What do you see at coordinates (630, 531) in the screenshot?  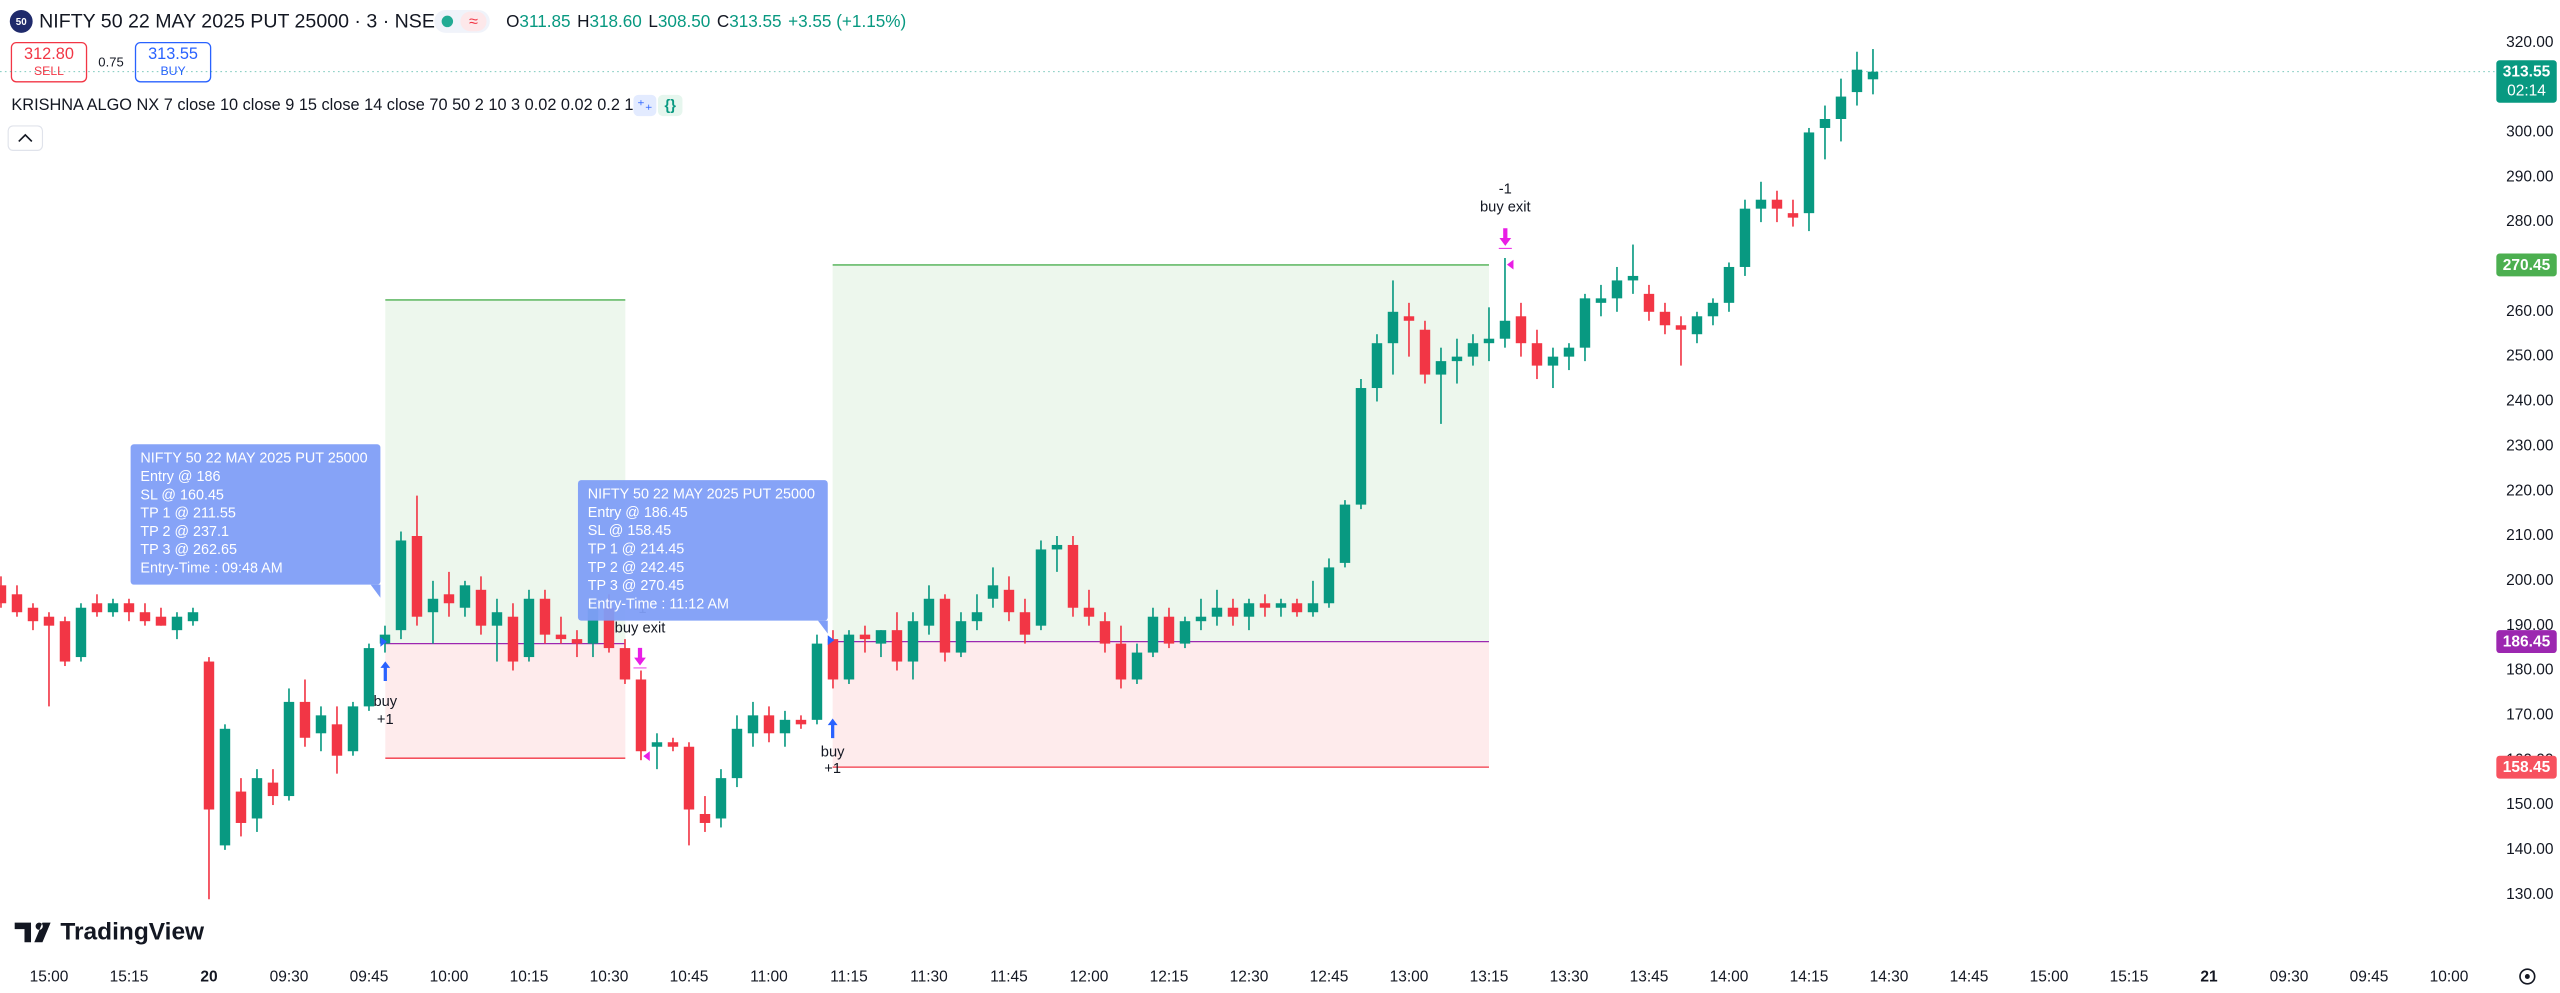 I see `tooltip-line: SL @ 158.45` at bounding box center [630, 531].